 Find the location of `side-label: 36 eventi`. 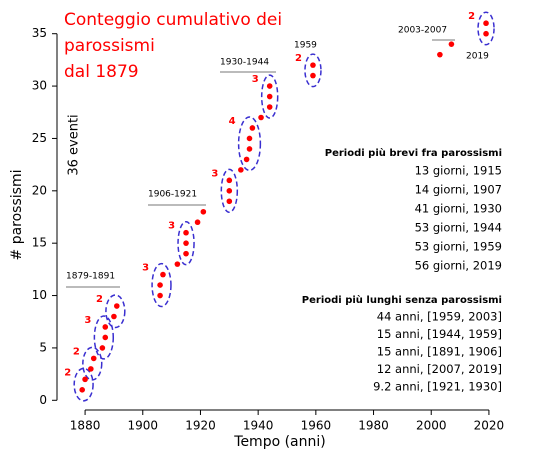

side-label: 36 eventi is located at coordinates (74, 144).